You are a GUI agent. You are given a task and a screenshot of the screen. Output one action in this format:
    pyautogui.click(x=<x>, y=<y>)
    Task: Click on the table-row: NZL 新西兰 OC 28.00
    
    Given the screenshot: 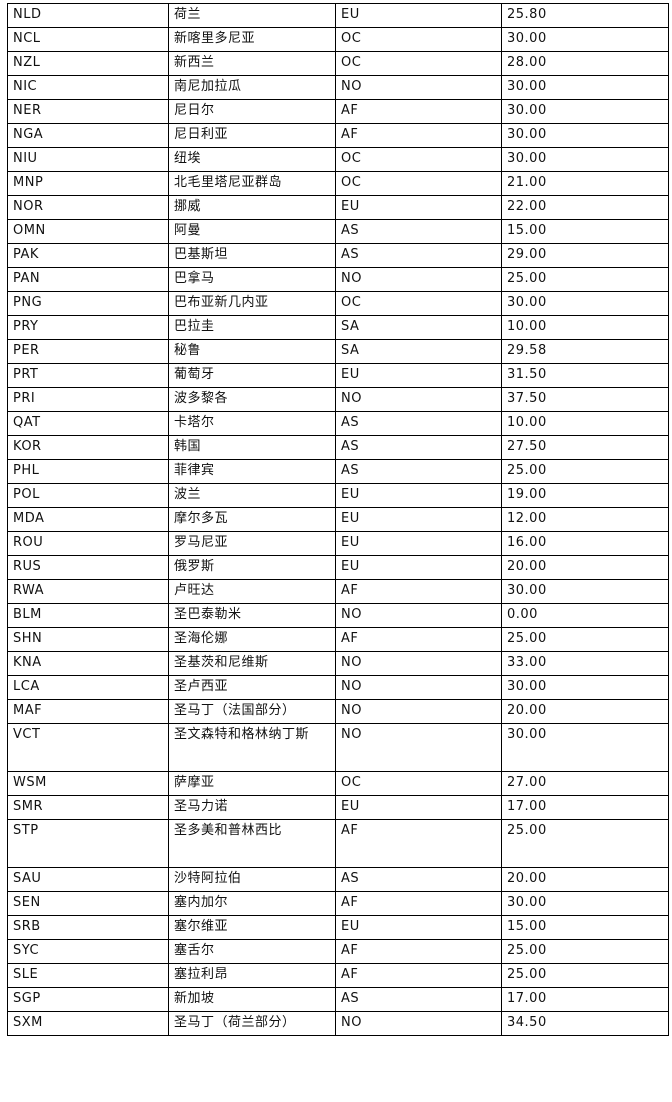 What is the action you would take?
    pyautogui.click(x=338, y=63)
    